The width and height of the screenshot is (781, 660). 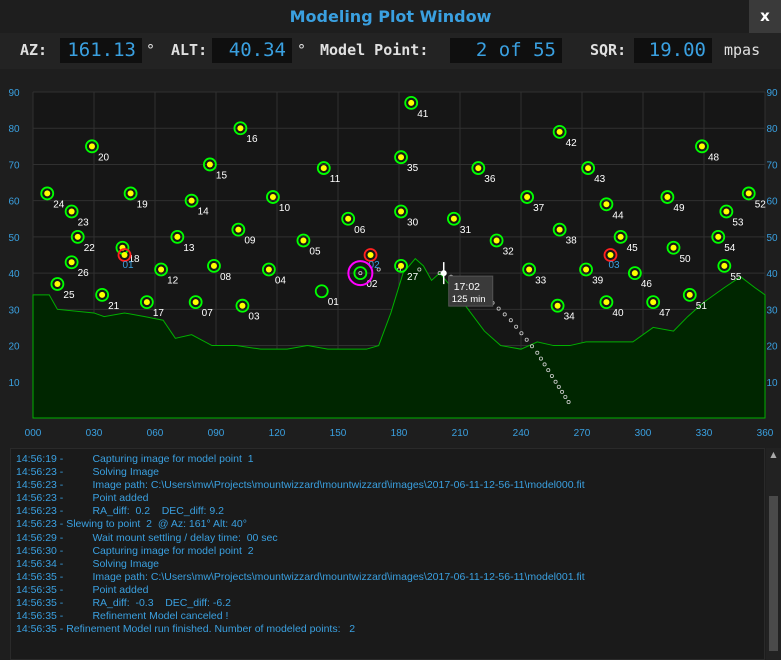 I want to click on scroll-thumb, so click(x=773, y=573).